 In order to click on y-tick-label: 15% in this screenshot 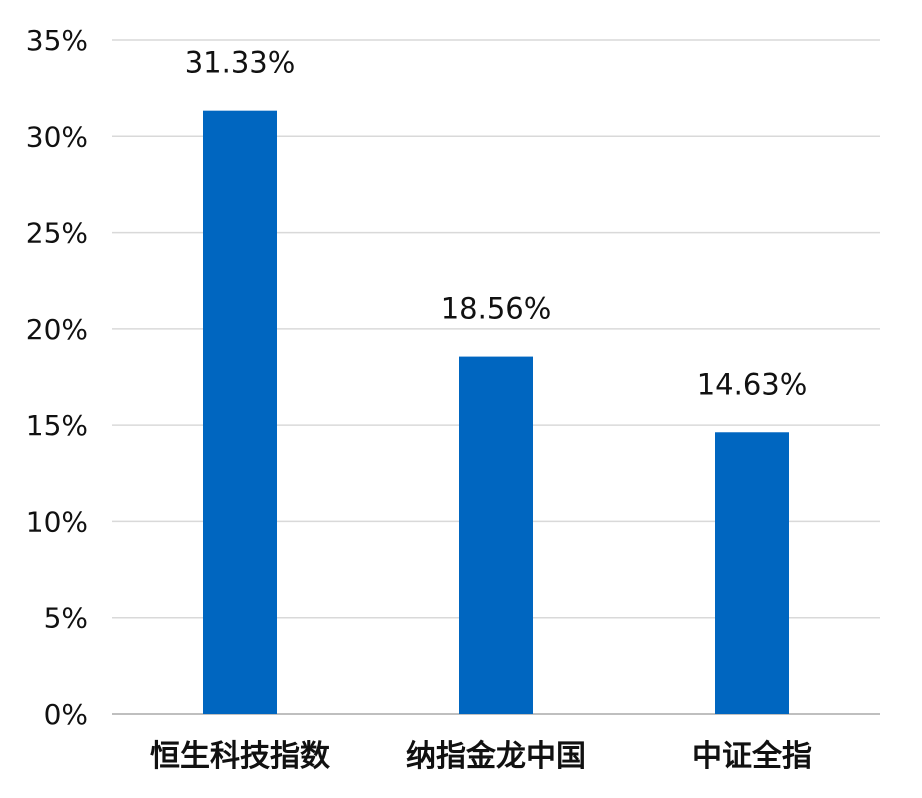, I will do `click(57, 425)`.